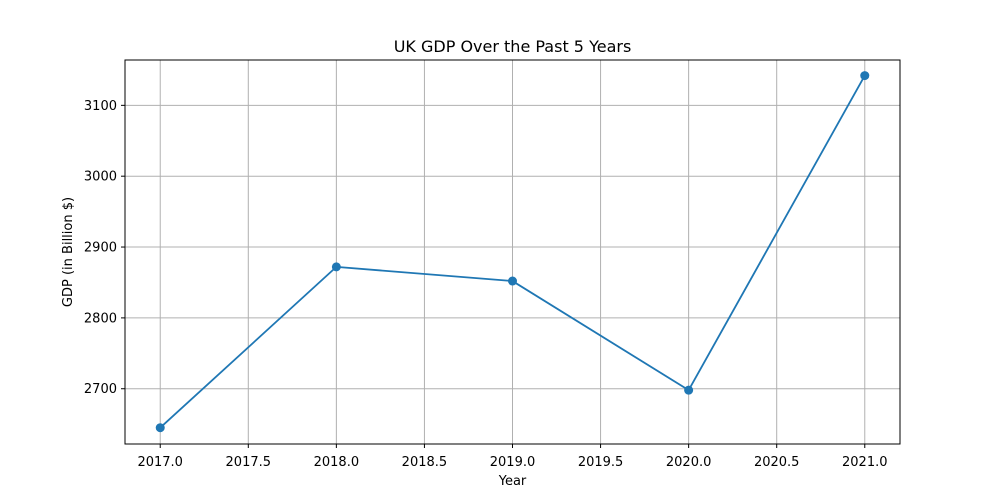 This screenshot has width=1000, height=500. What do you see at coordinates (601, 462) in the screenshot?
I see `x-tick-label: 2019.5` at bounding box center [601, 462].